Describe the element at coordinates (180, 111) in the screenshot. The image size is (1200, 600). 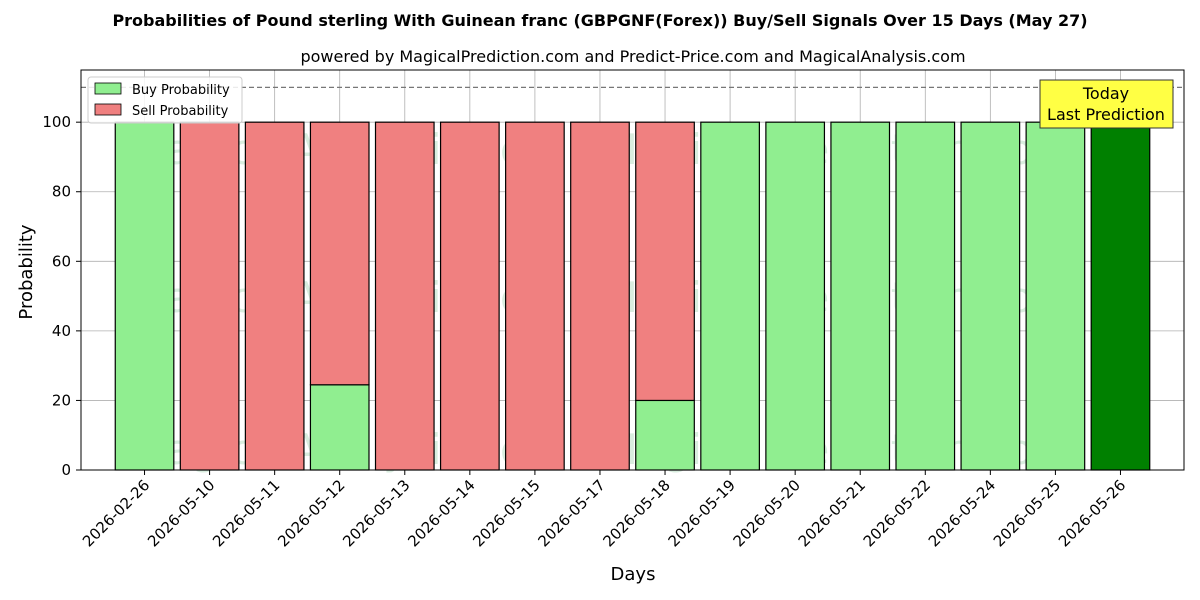
I see `legend-label-sell: Sell Probability` at that location.